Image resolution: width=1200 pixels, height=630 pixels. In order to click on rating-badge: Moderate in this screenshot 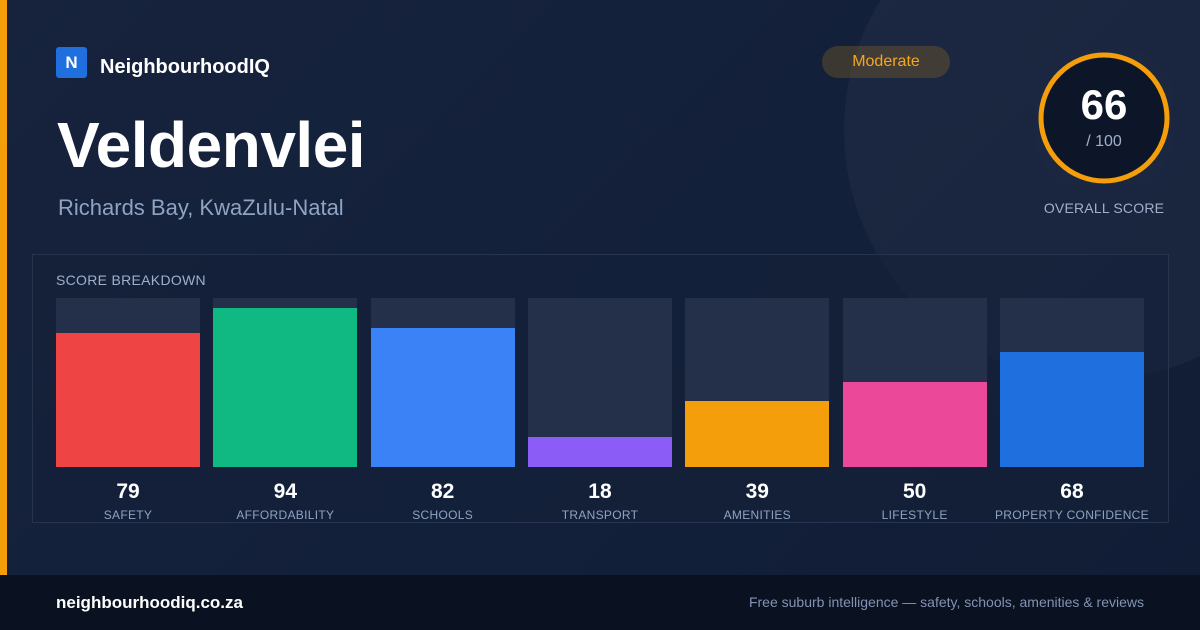, I will do `click(886, 62)`.